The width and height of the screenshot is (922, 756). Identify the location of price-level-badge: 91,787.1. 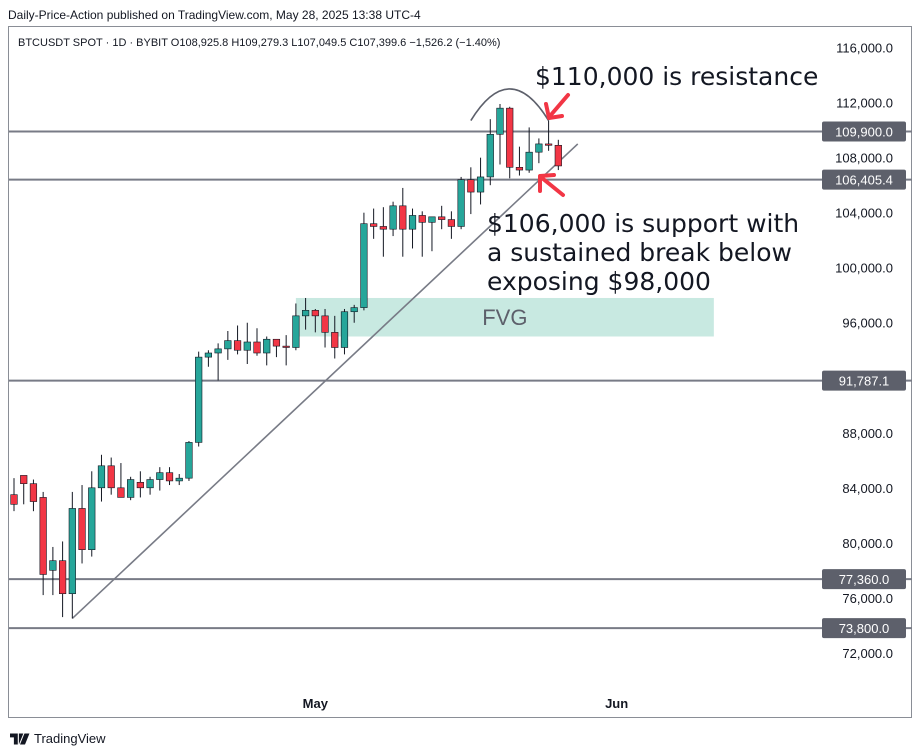
(864, 380).